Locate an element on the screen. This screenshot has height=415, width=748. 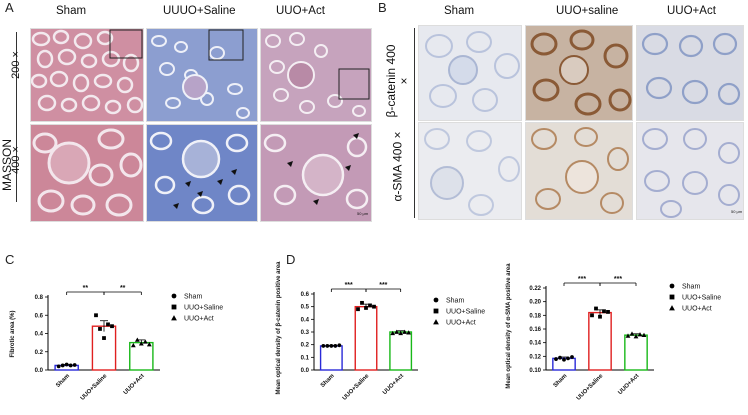
y-tick-label: 0.4 is located at coordinates (39, 335).